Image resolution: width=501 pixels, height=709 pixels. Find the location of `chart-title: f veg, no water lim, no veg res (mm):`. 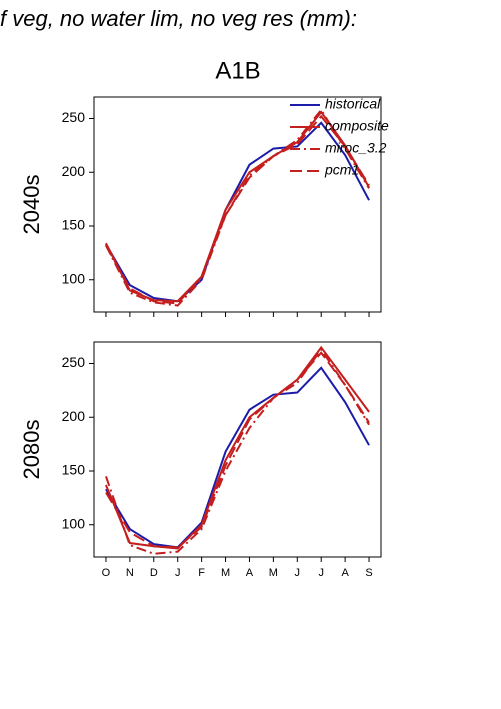

chart-title: f veg, no water lim, no veg res (mm): is located at coordinates (178, 18).